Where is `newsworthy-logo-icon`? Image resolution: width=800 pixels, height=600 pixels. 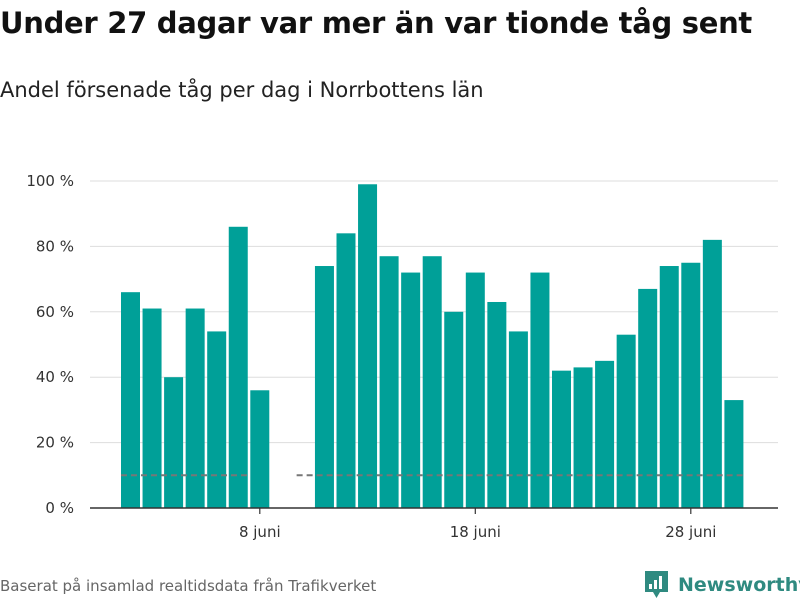
newsworthy-logo-icon is located at coordinates (656, 584).